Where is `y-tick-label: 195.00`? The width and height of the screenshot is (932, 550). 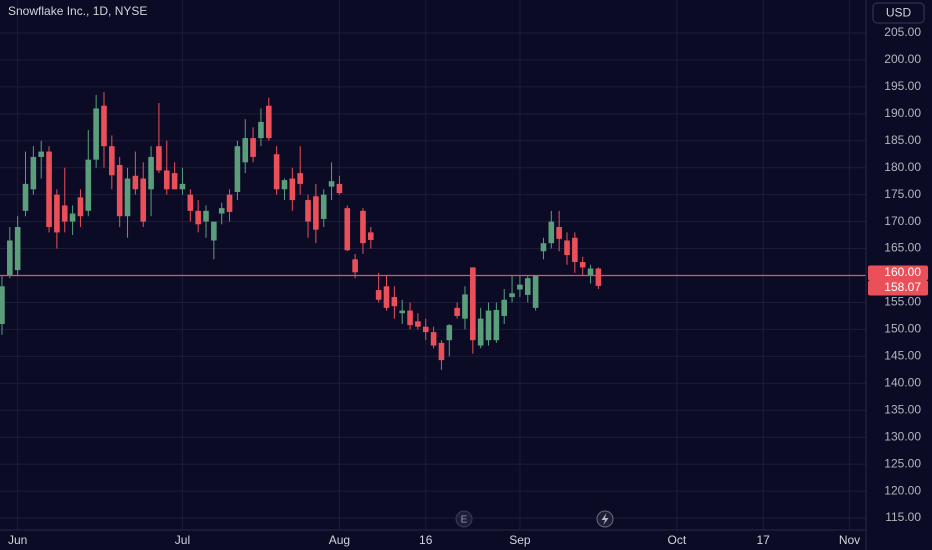 y-tick-label: 195.00 is located at coordinates (902, 86).